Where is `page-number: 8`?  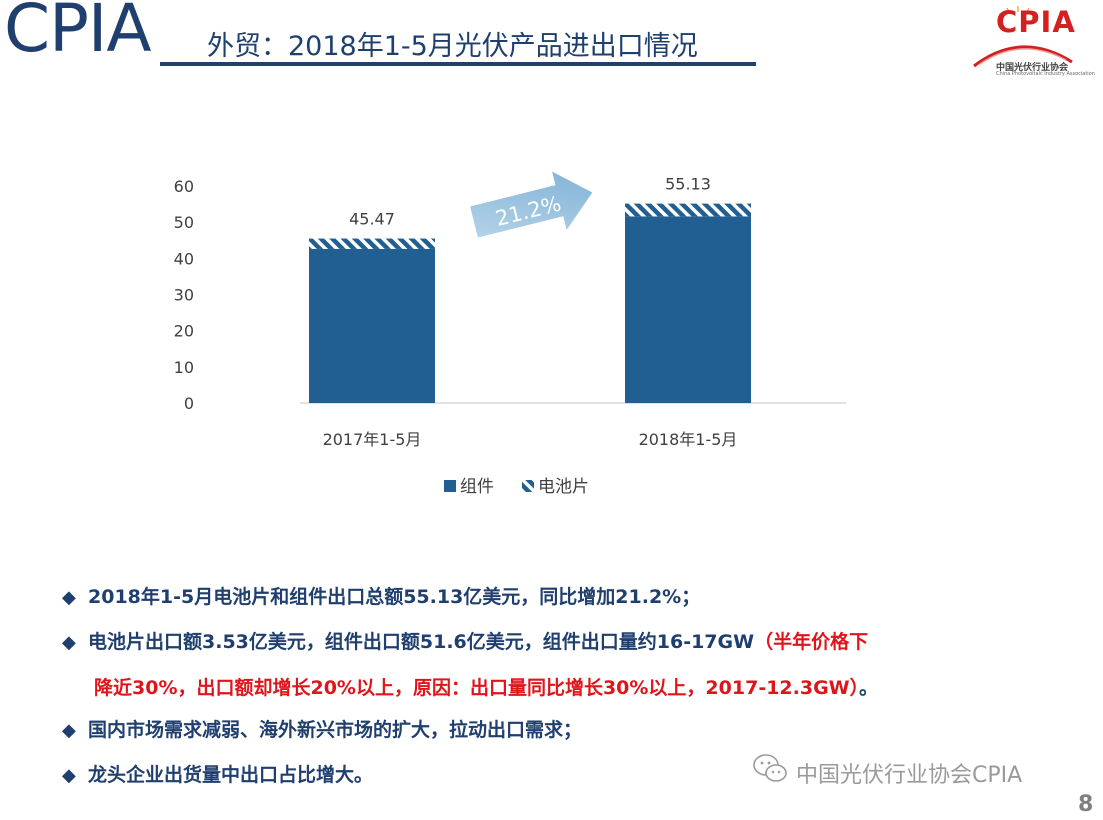 page-number: 8 is located at coordinates (1086, 804).